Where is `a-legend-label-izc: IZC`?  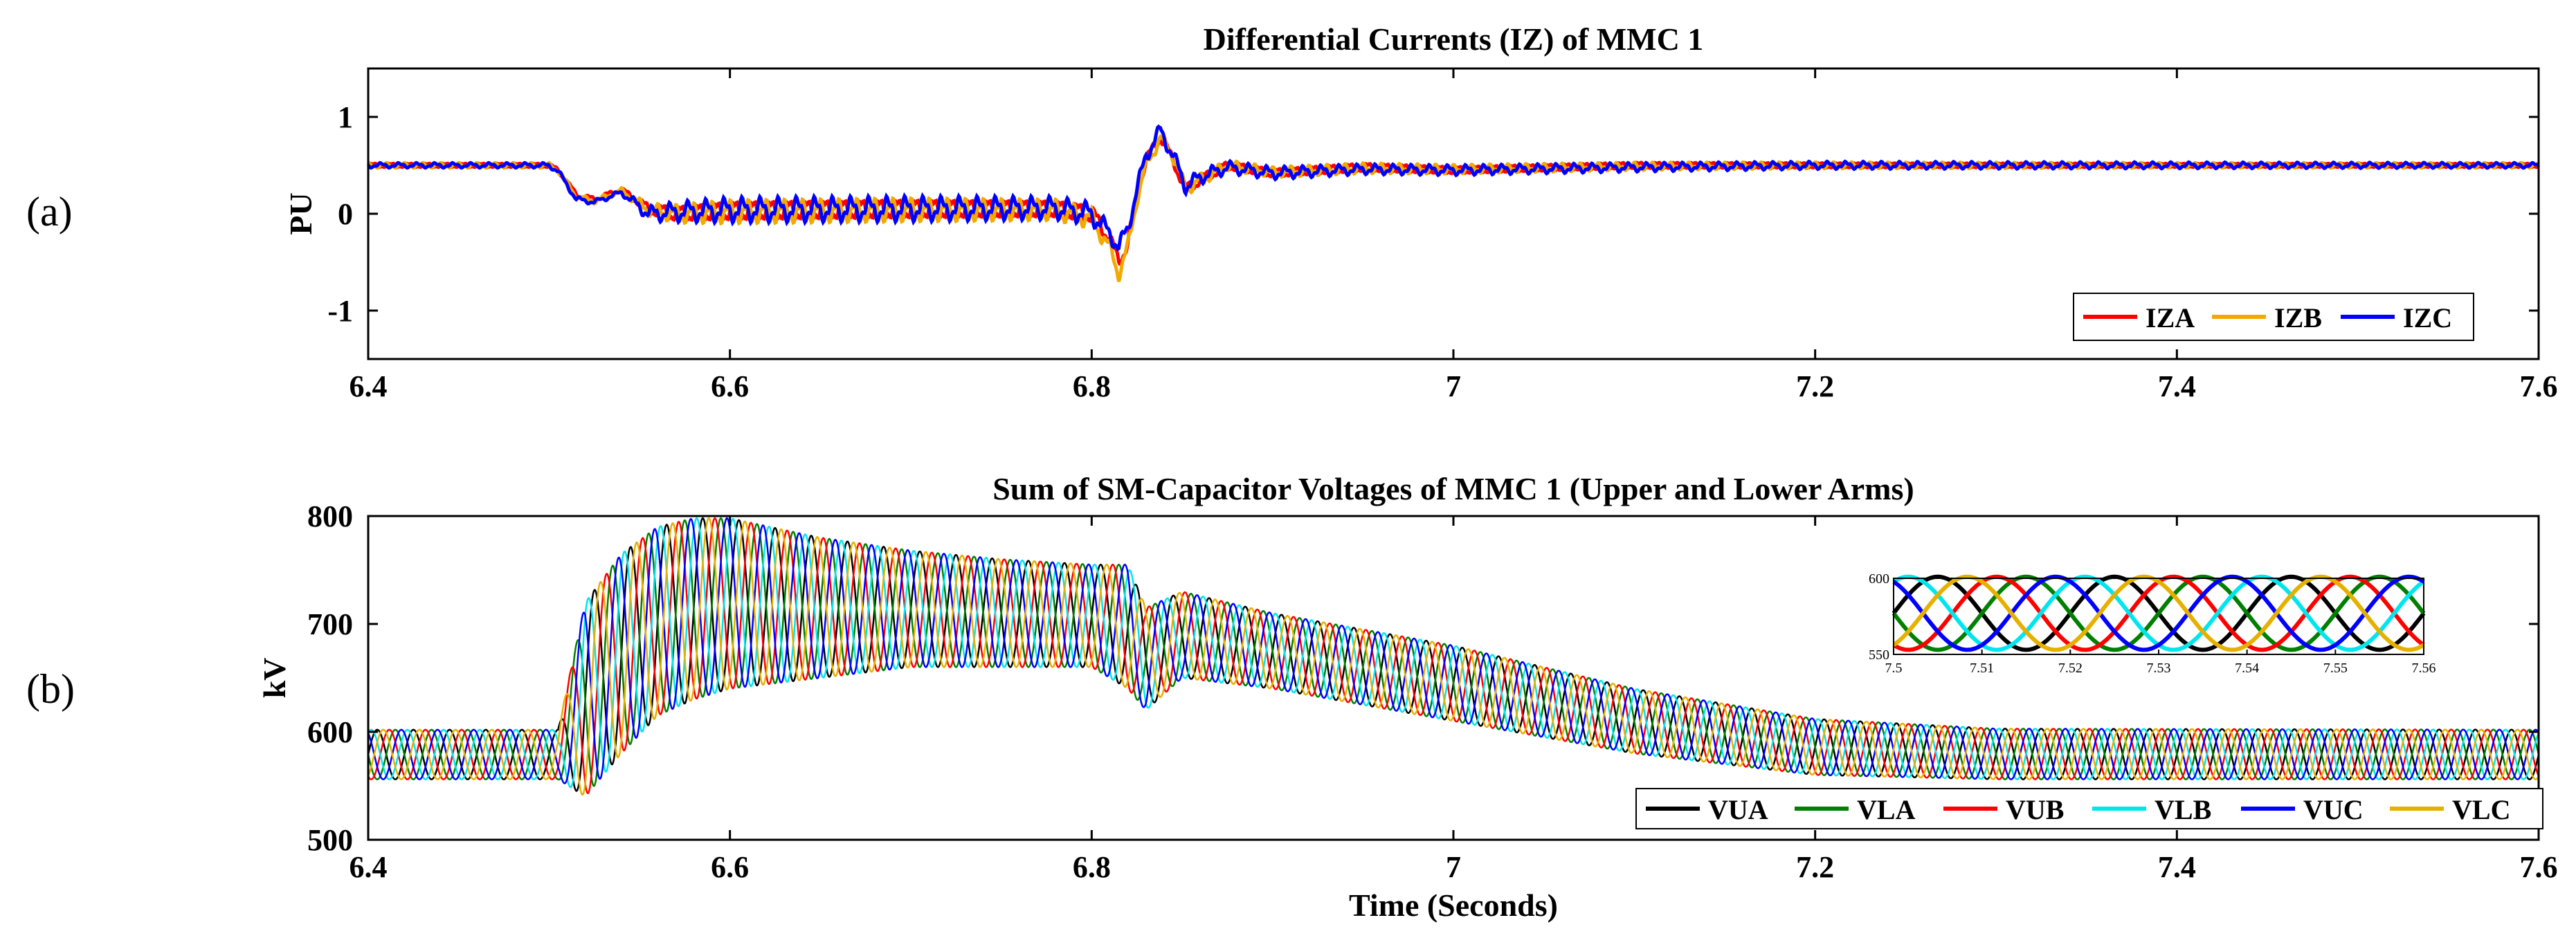
a-legend-label-izc: IZC is located at coordinates (2427, 318).